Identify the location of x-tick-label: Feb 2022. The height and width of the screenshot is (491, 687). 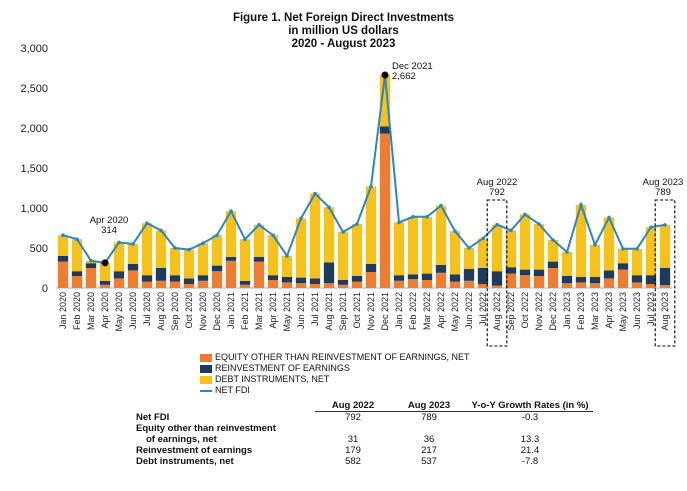
(413, 311).